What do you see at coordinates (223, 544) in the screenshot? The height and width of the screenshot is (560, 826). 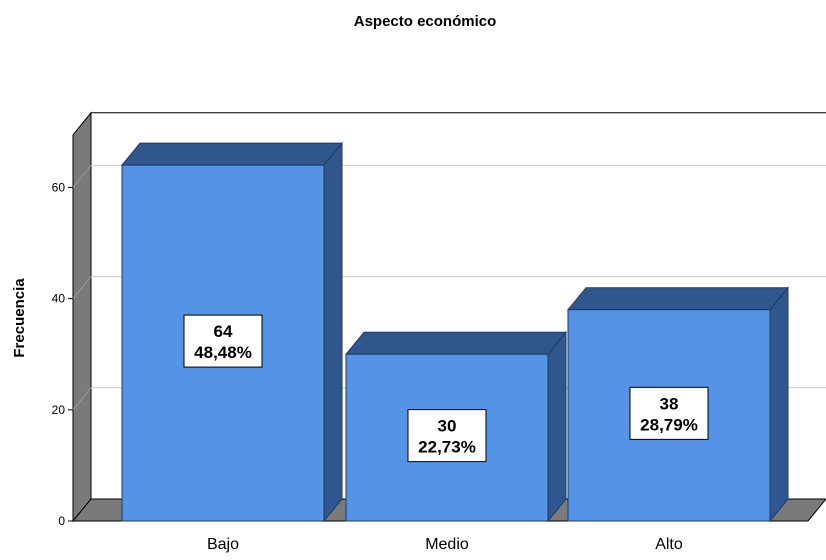 I see `x-tick-label: Bajo` at bounding box center [223, 544].